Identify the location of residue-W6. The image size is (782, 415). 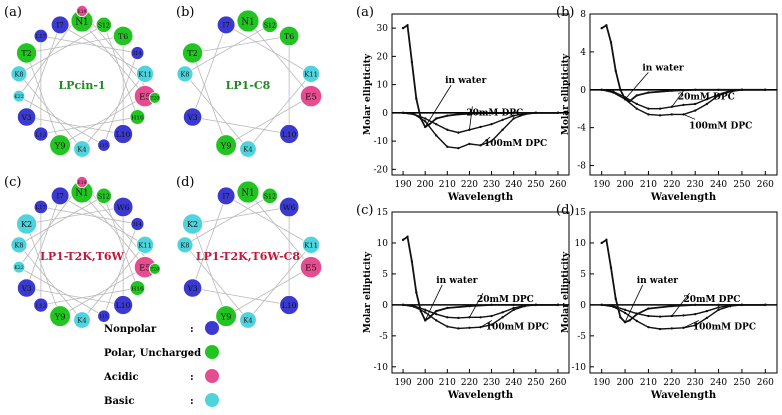
(289, 207).